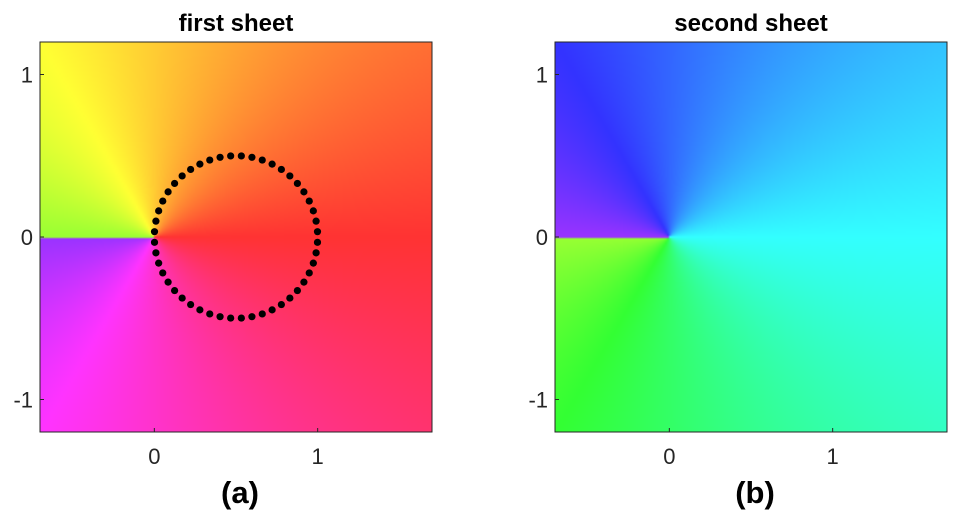 This screenshot has height=517, width=965. I want to click on title-a: first sheet, so click(236, 23).